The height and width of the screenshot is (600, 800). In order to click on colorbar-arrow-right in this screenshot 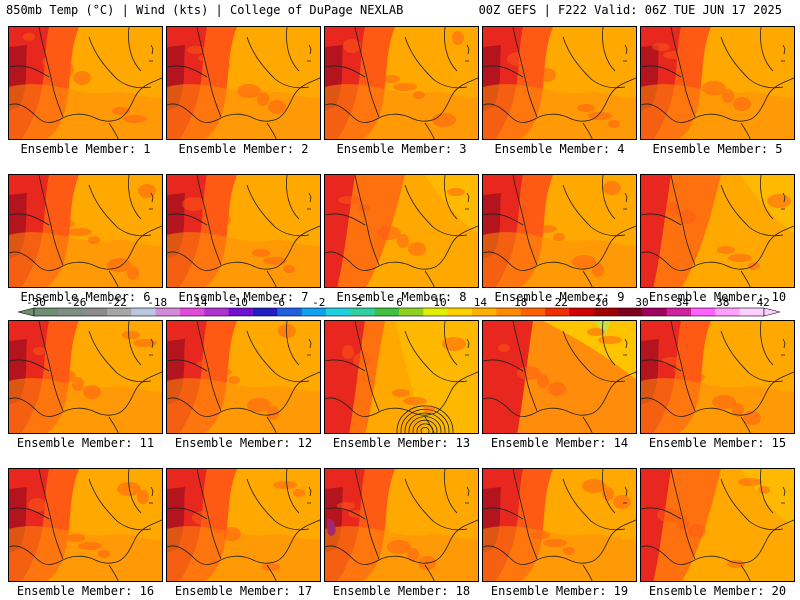, I will do `click(772, 312)`.